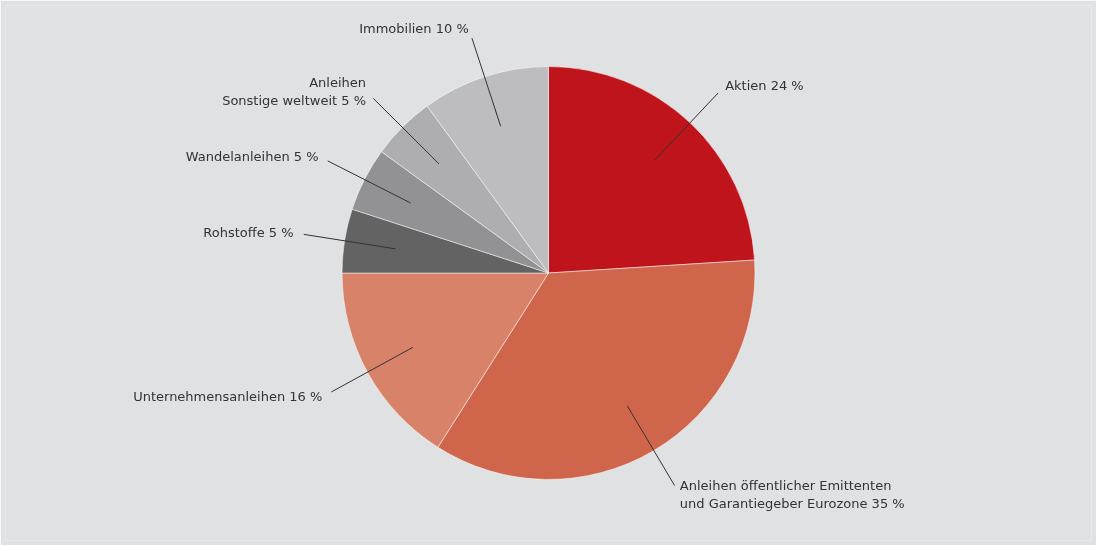 This screenshot has width=1096, height=545. Describe the element at coordinates (252, 156) in the screenshot. I see `slice-label: Wandelanleihen 5 %` at that location.